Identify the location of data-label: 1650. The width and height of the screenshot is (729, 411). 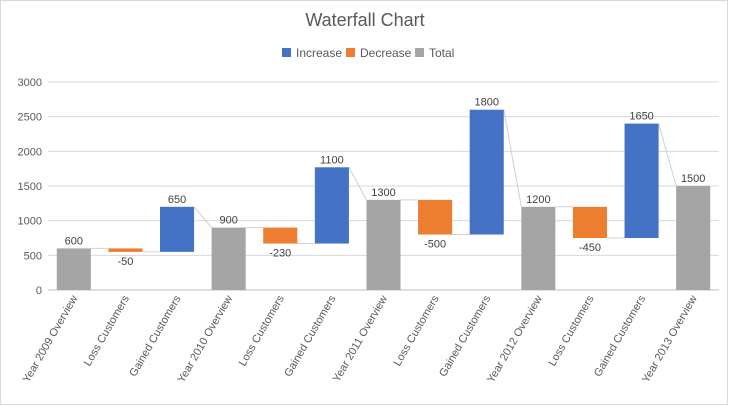
(641, 117).